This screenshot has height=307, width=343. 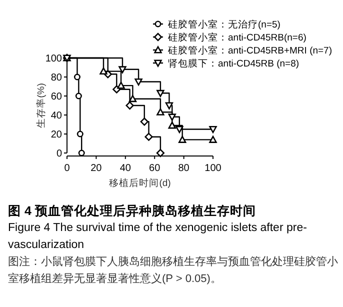 I want to click on x-tick-label: 100, so click(x=213, y=168).